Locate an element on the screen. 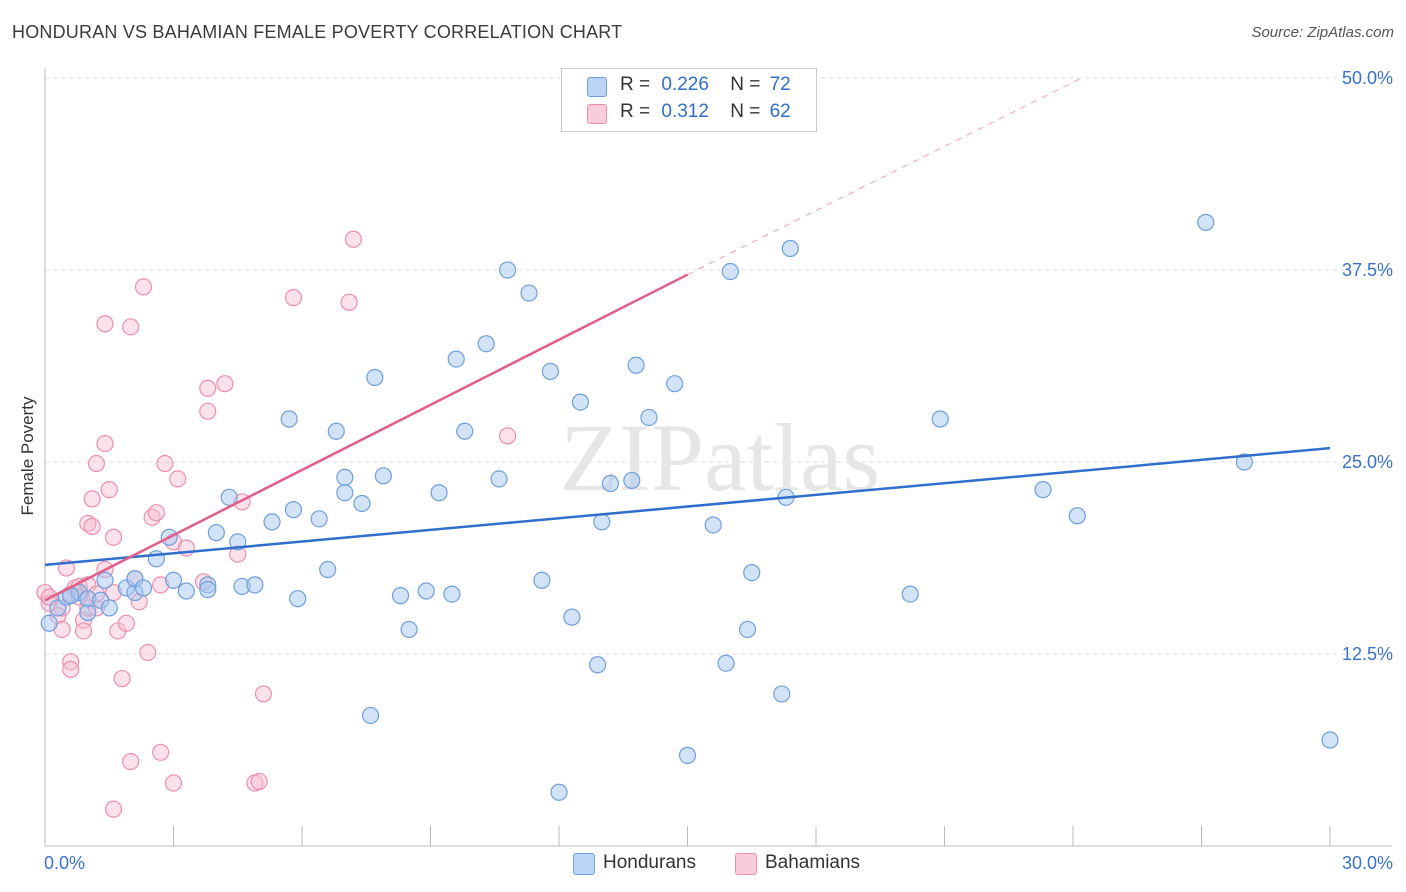 The image size is (1406, 892). y-tick-label: 37.5% is located at coordinates (1367, 270).